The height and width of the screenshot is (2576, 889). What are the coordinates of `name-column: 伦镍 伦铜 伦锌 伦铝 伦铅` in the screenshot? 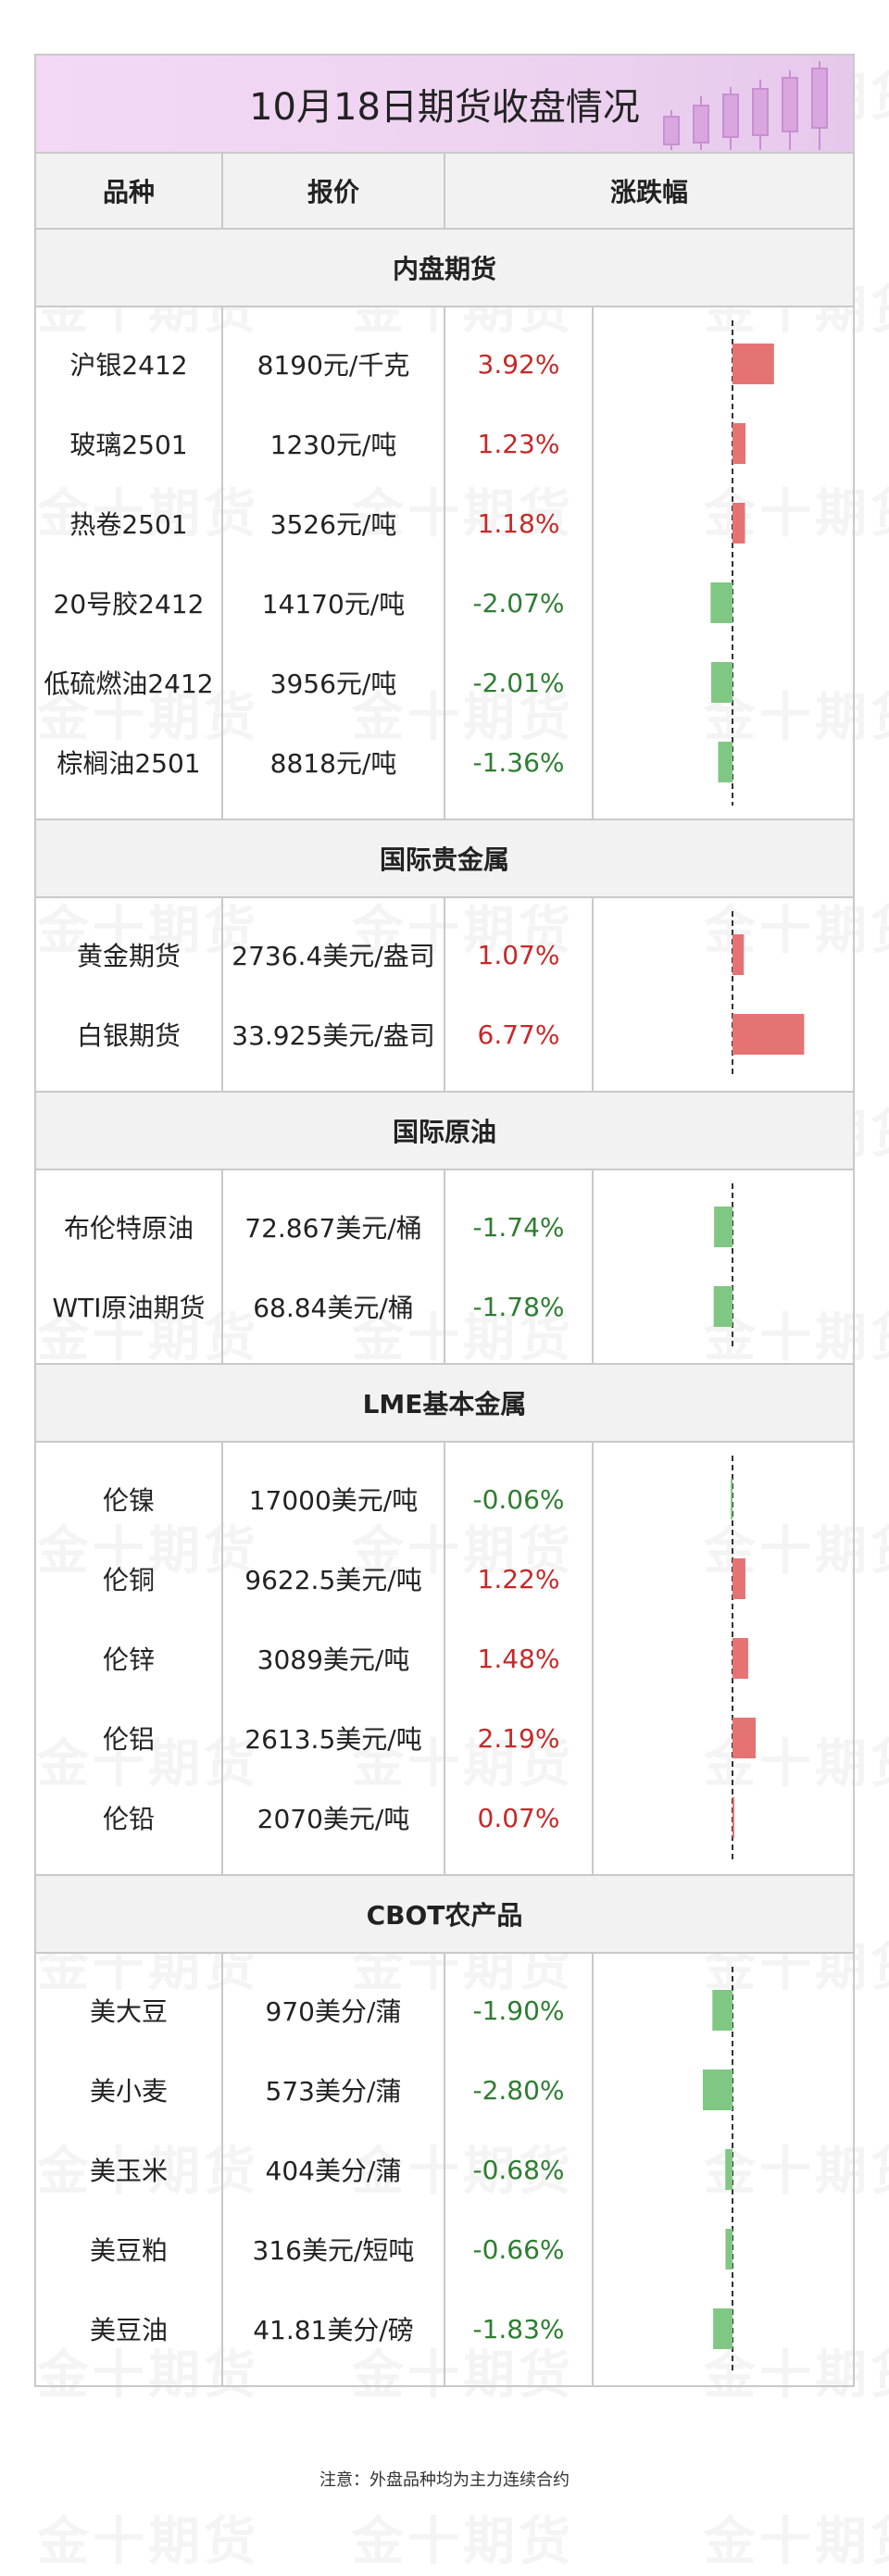 It's located at (129, 1658).